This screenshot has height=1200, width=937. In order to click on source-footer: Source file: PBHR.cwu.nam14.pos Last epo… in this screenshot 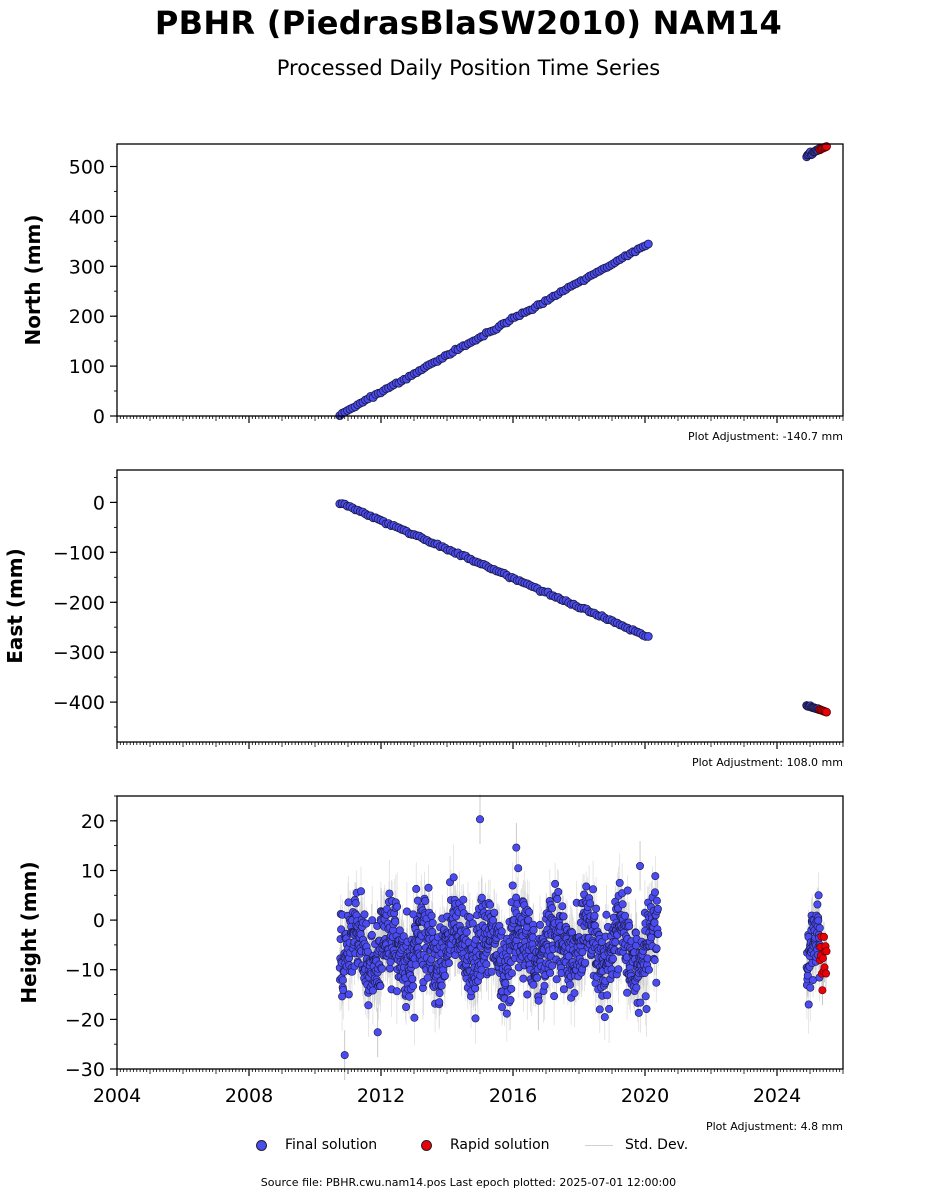, I will do `click(468, 1182)`.